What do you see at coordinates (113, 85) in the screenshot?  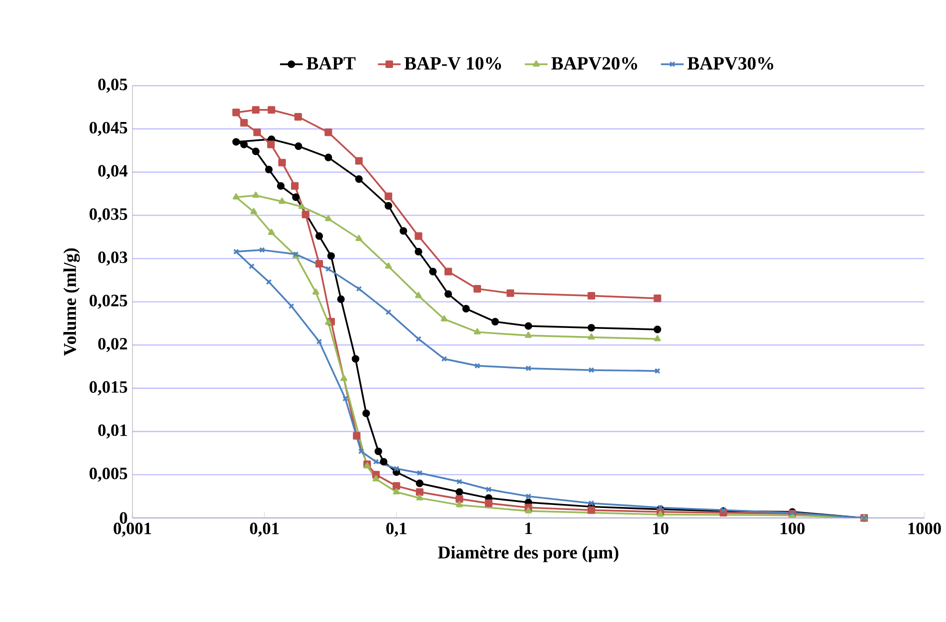 I see `y-tick-label: 0,05` at bounding box center [113, 85].